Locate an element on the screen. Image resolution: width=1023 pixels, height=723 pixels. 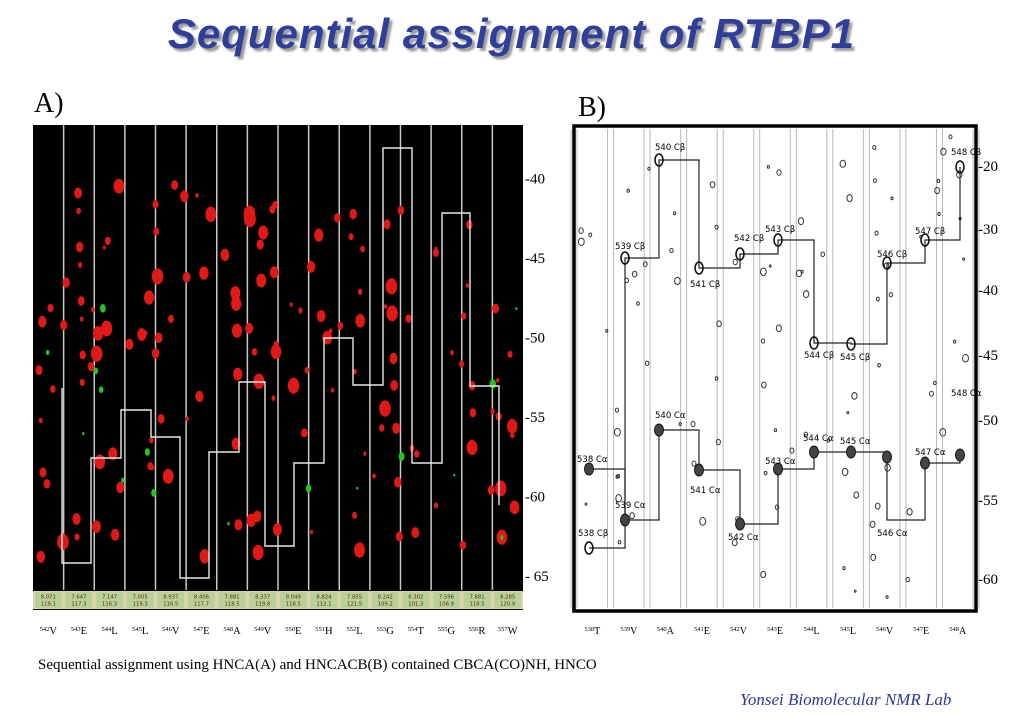
residue-label: 553G is located at coordinates (386, 631).